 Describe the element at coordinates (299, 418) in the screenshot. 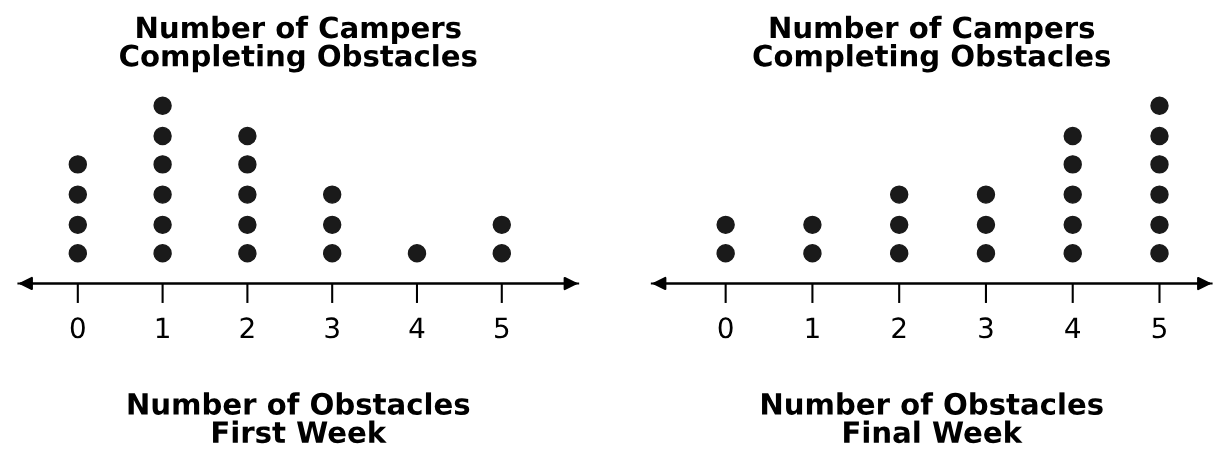

I see `x-axis-title: Number of Obstacles First Week` at that location.